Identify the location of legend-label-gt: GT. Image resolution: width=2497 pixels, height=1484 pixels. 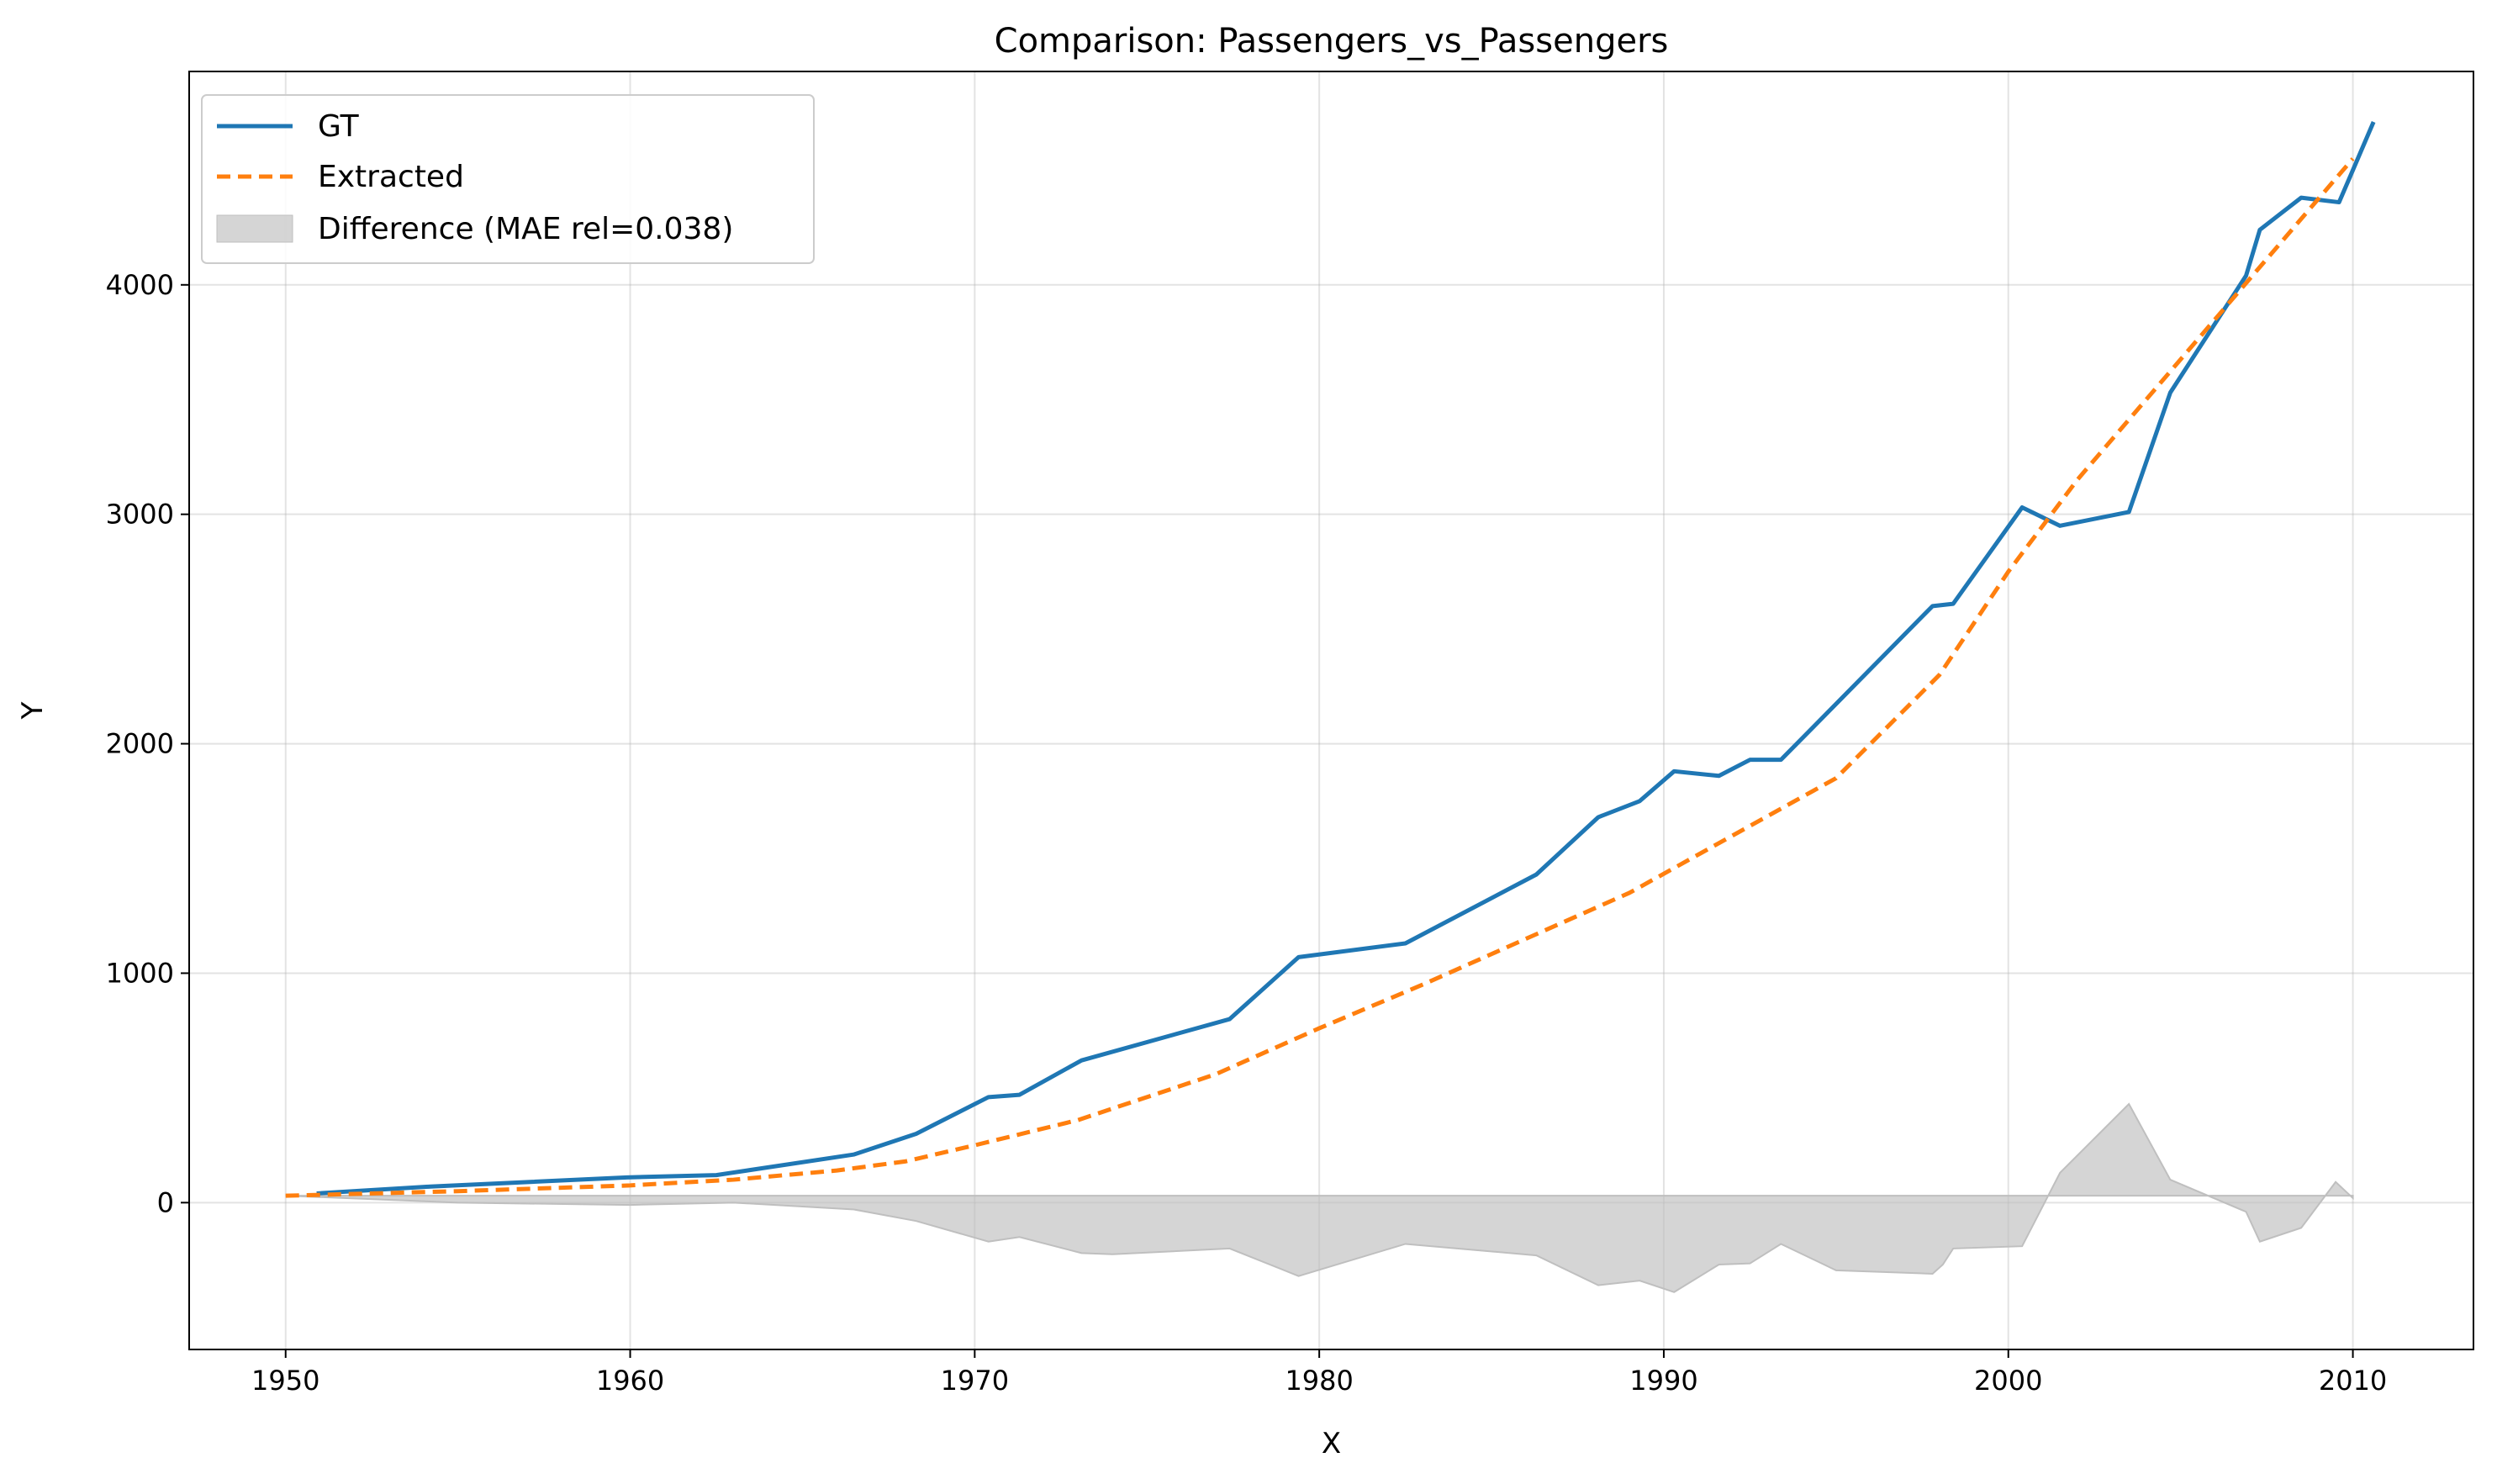
(339, 126).